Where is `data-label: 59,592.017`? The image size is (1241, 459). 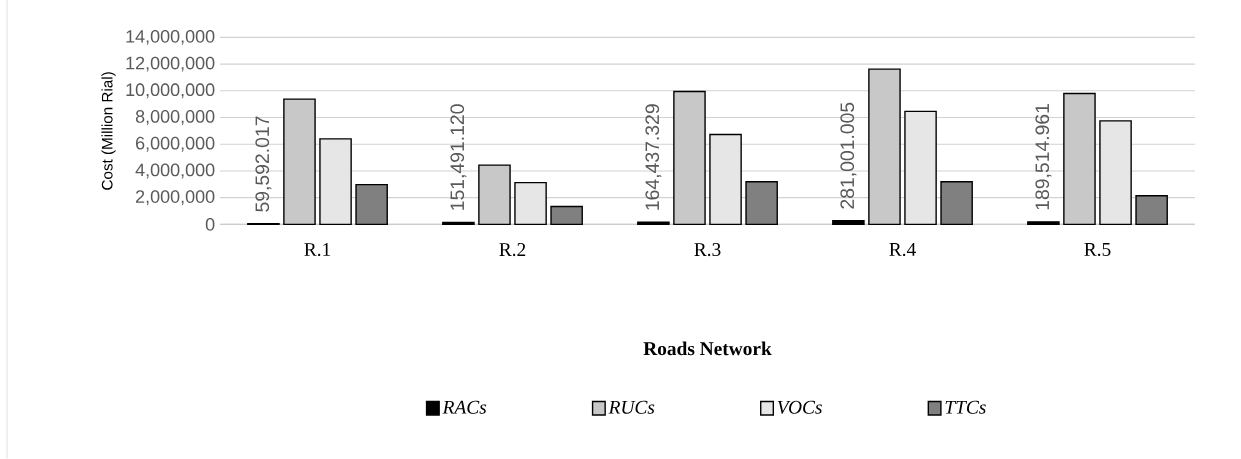 data-label: 59,592.017 is located at coordinates (263, 164).